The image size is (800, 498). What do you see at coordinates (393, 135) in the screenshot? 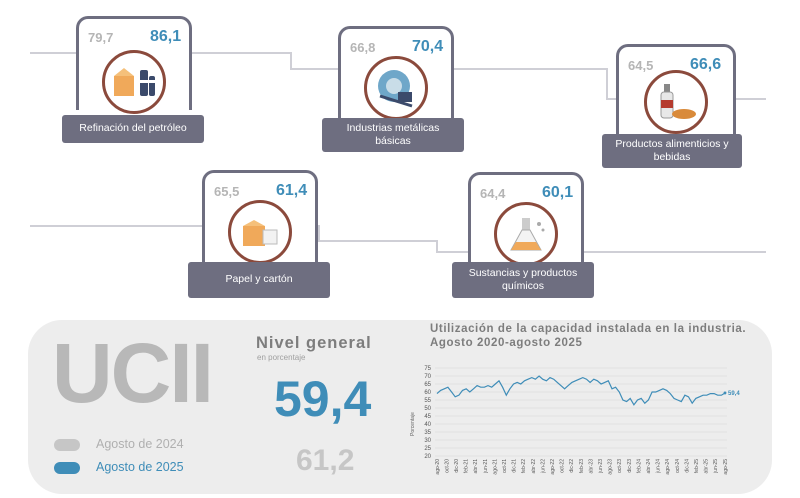
I see `sector-label: Industrias metálicas básicas` at bounding box center [393, 135].